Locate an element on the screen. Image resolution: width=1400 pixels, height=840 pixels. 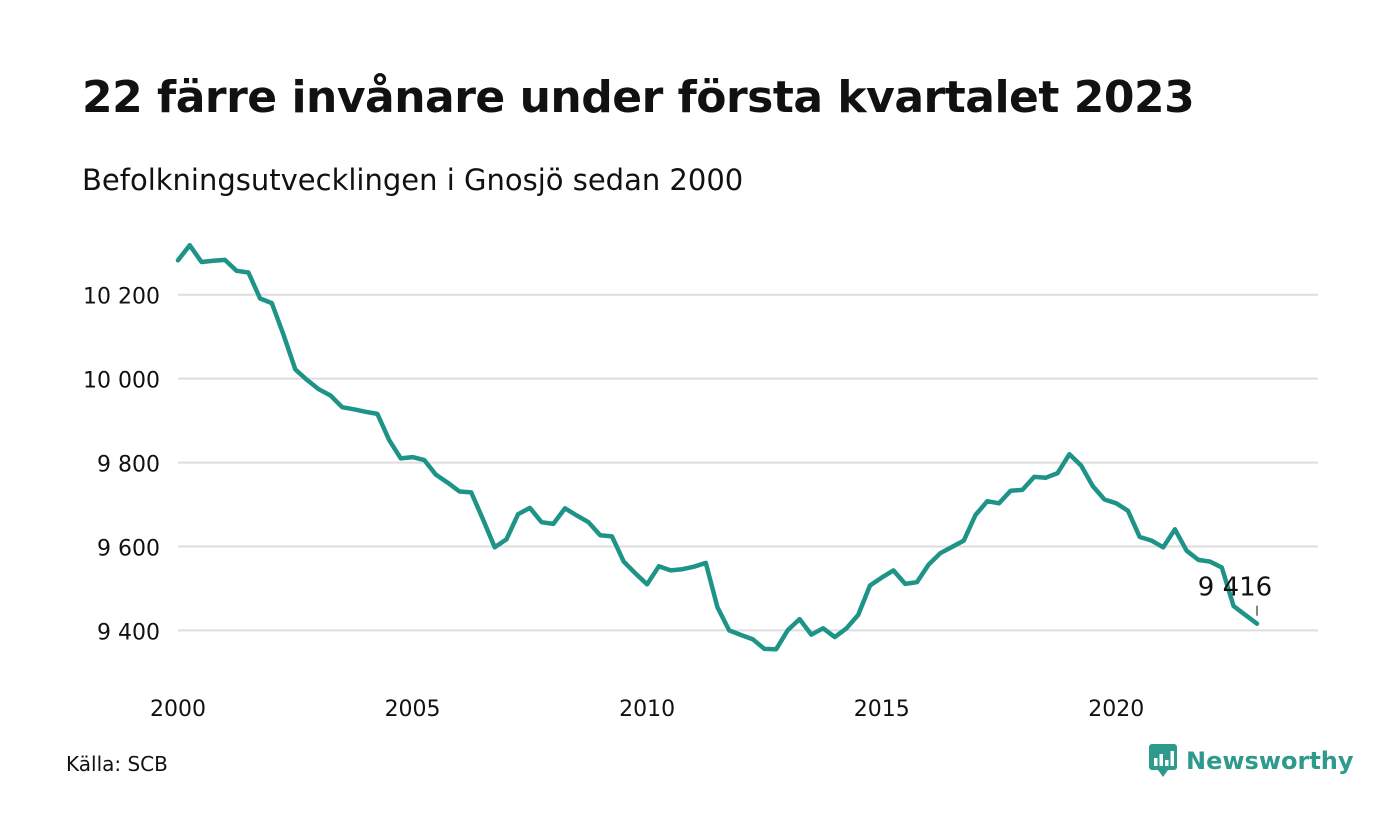
x-tick-label: 2020 is located at coordinates (1116, 709).